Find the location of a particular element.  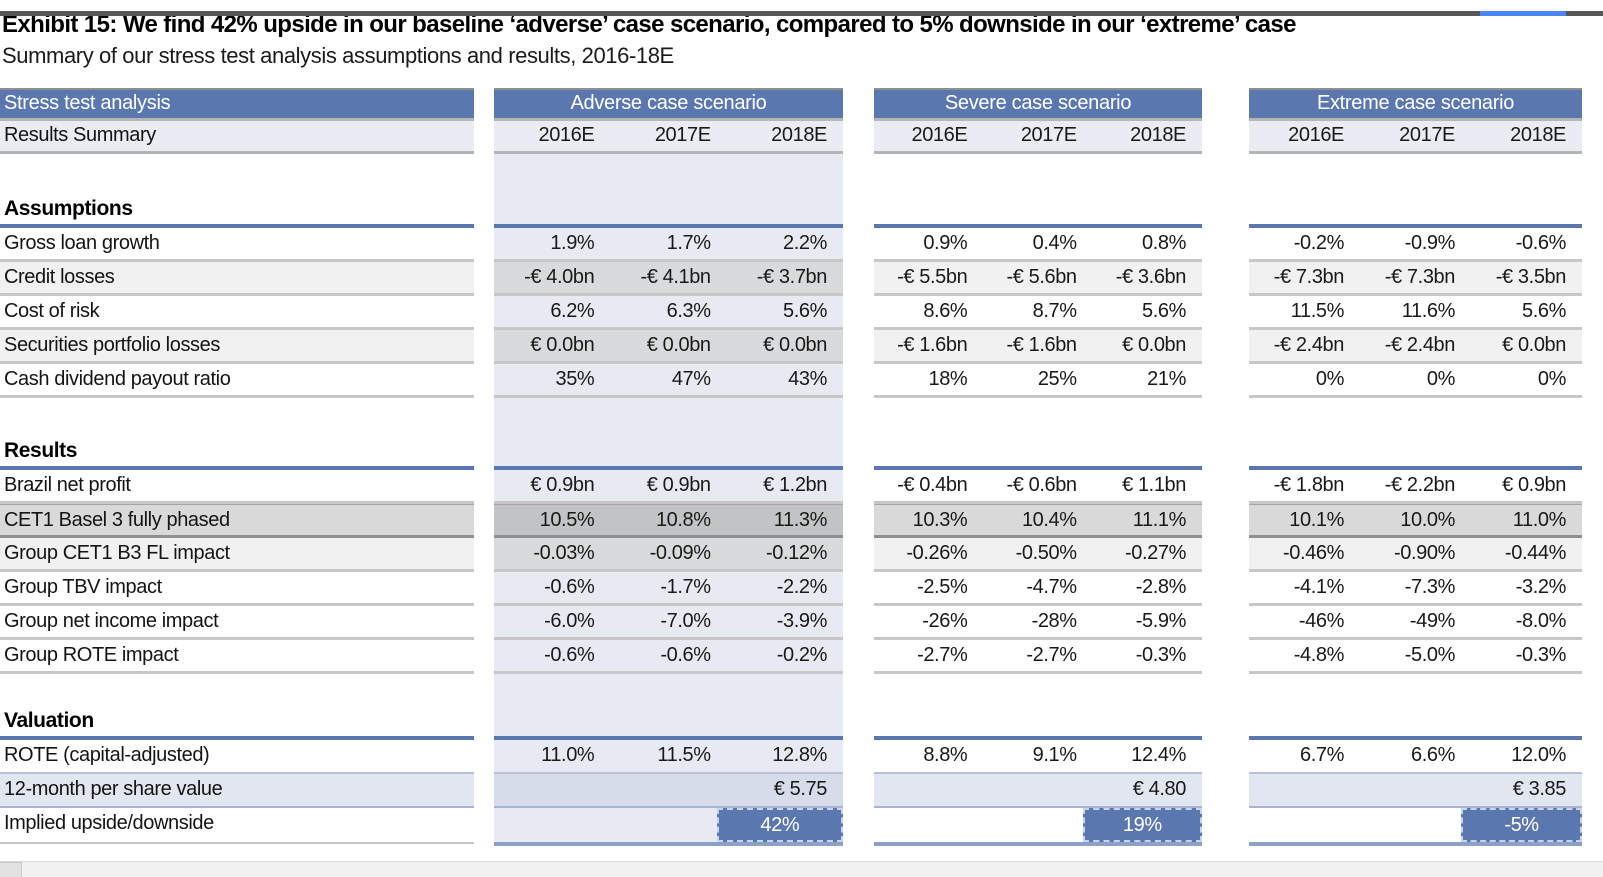

value-cell: -7.3% is located at coordinates (1430, 587).